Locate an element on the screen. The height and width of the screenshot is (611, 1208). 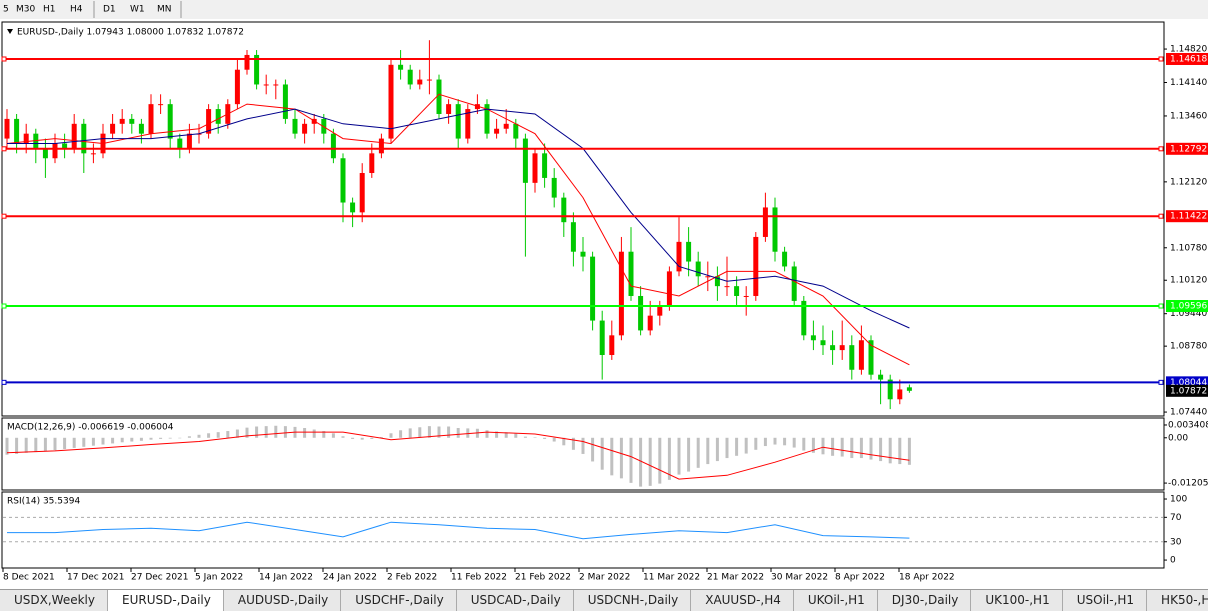
symbol-tab: XAUUSD-,H4 is located at coordinates (742, 600).